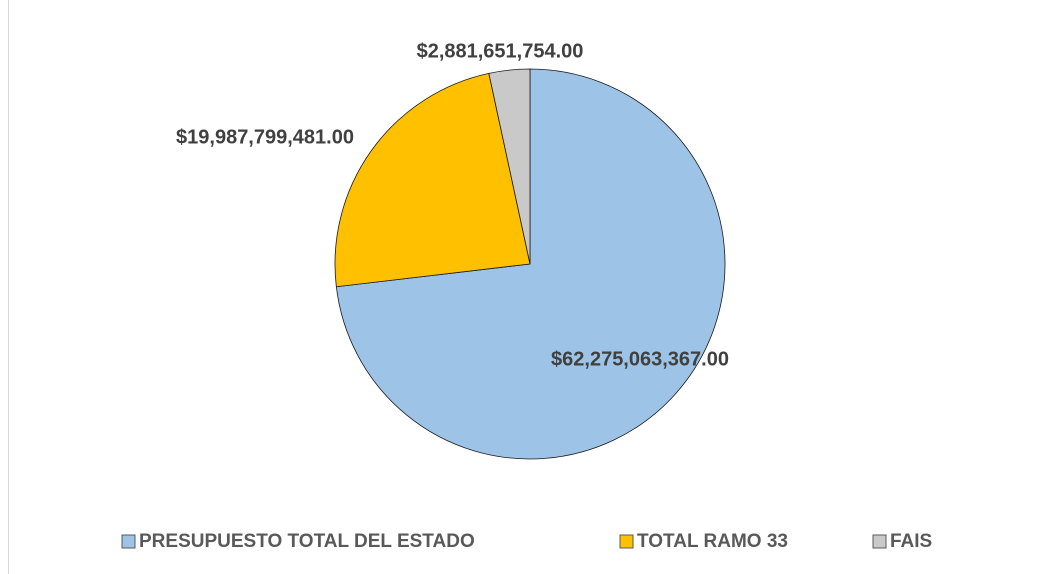 The image size is (1037, 574). What do you see at coordinates (307, 541) in the screenshot?
I see `legend-label: PRESUPUESTO TOTAL DEL ESTADO` at bounding box center [307, 541].